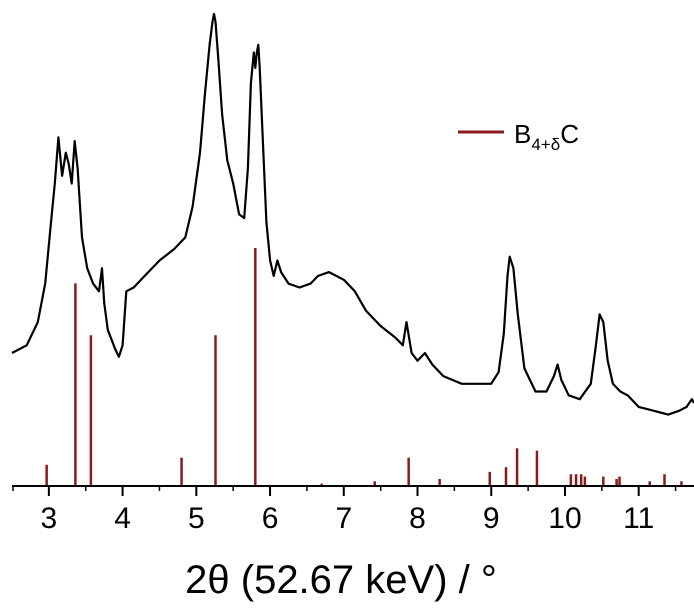 This screenshot has width=694, height=613. I want to click on x-ticks: 3 4 5 6 7 8 9 10 11, so click(344, 510).